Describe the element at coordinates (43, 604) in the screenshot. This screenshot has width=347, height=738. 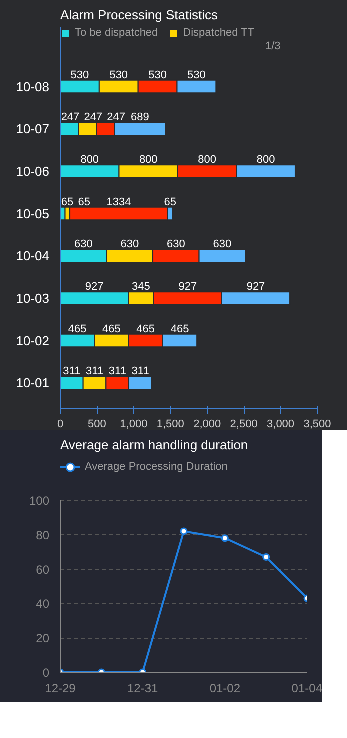
I see `y-tick-label: 40` at that location.